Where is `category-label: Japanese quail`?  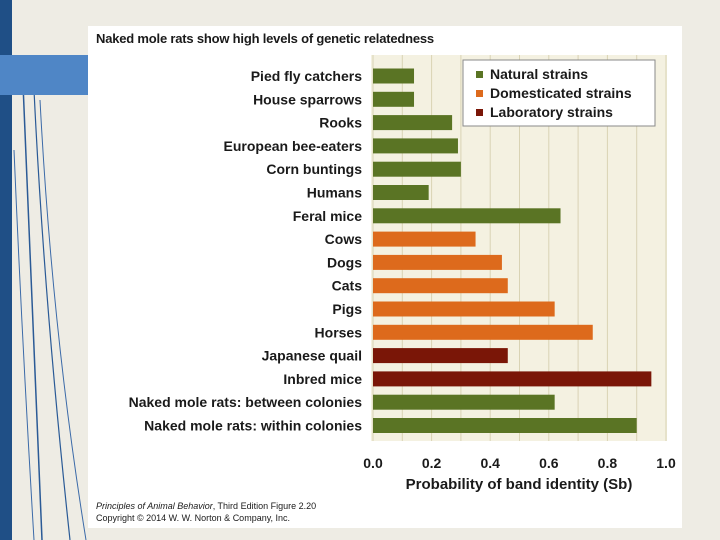 category-label: Japanese quail is located at coordinates (312, 356).